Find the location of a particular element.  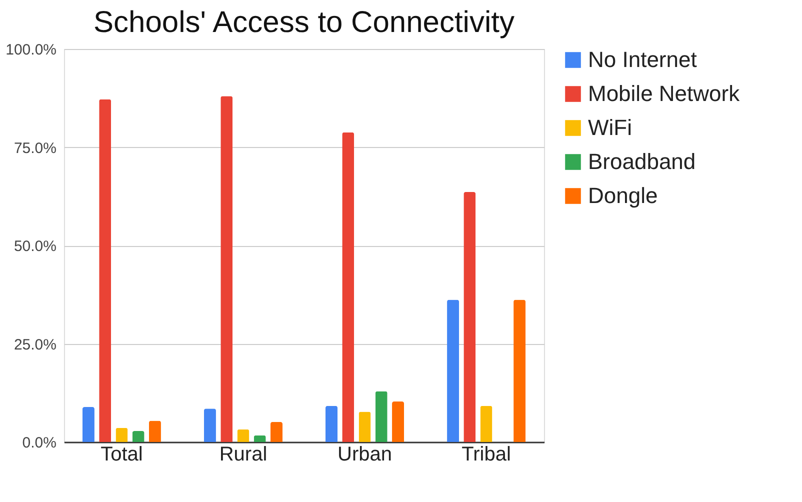

y-tick-label: 75.0% is located at coordinates (35, 148).